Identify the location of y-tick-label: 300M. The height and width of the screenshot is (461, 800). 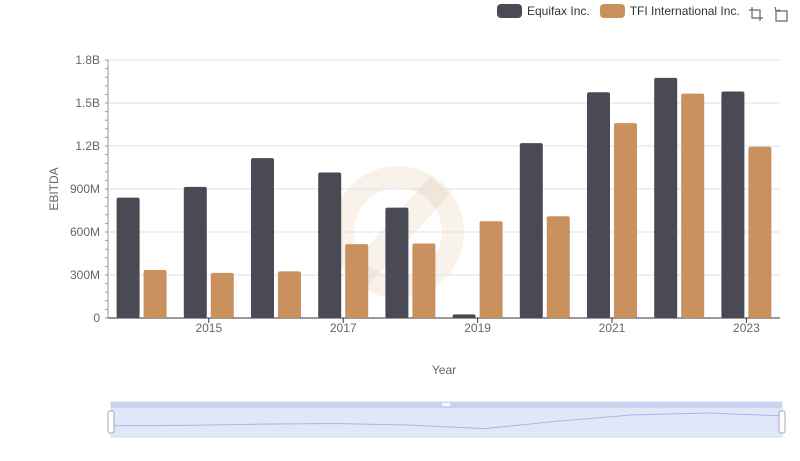
(85, 275).